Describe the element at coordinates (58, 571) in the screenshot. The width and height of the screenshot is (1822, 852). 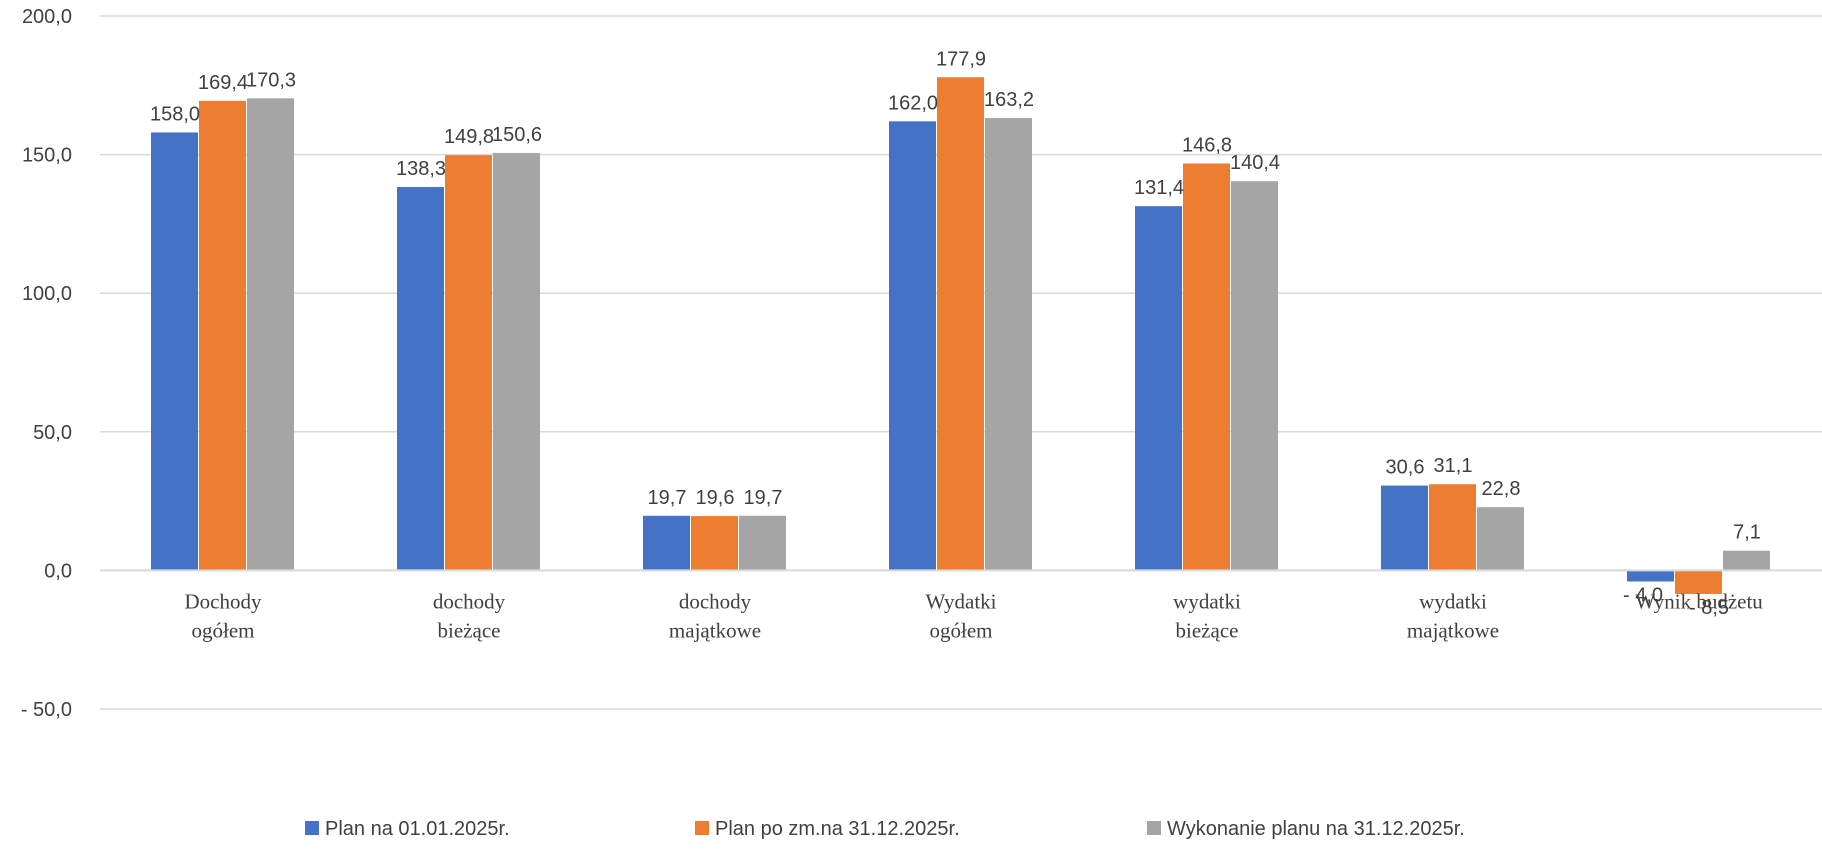
I see `y-tick-label: 0,0` at that location.